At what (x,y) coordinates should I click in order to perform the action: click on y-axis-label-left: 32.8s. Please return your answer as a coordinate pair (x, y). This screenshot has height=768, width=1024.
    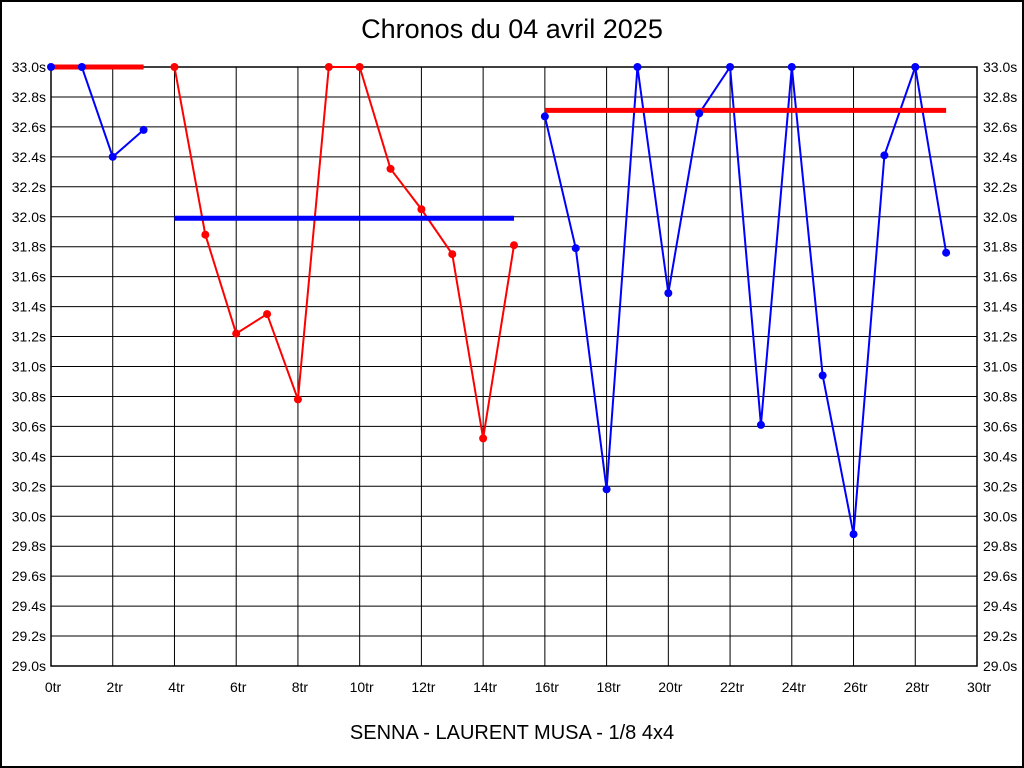
    Looking at the image, I should click on (29, 97).